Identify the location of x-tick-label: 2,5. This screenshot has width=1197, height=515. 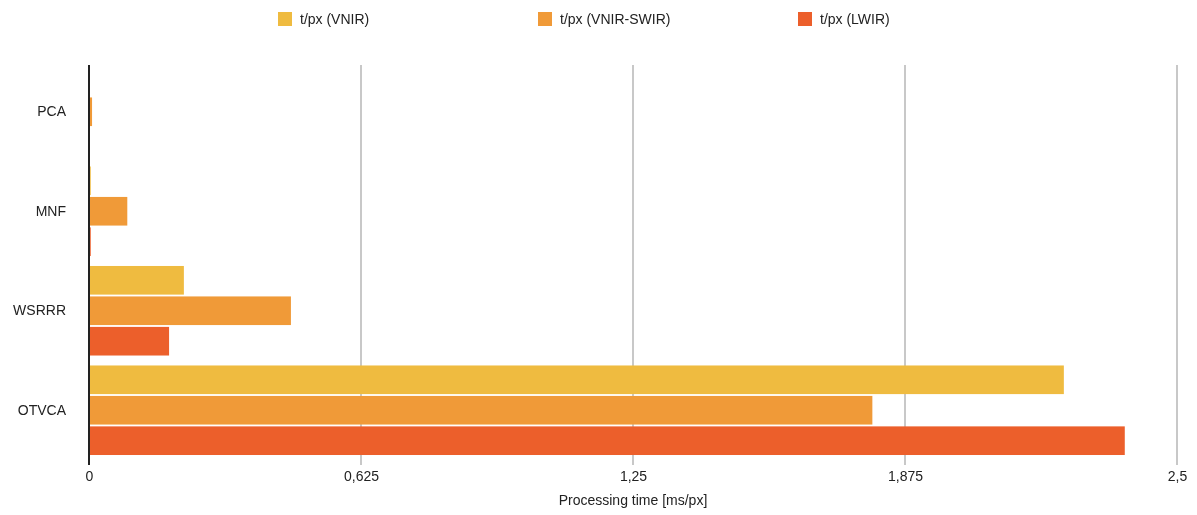
(1177, 475).